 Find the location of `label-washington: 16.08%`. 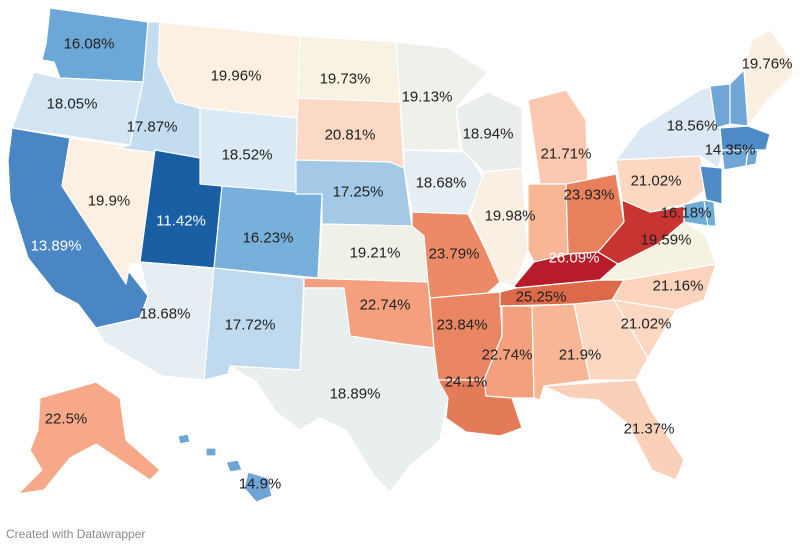

label-washington: 16.08% is located at coordinates (89, 44).